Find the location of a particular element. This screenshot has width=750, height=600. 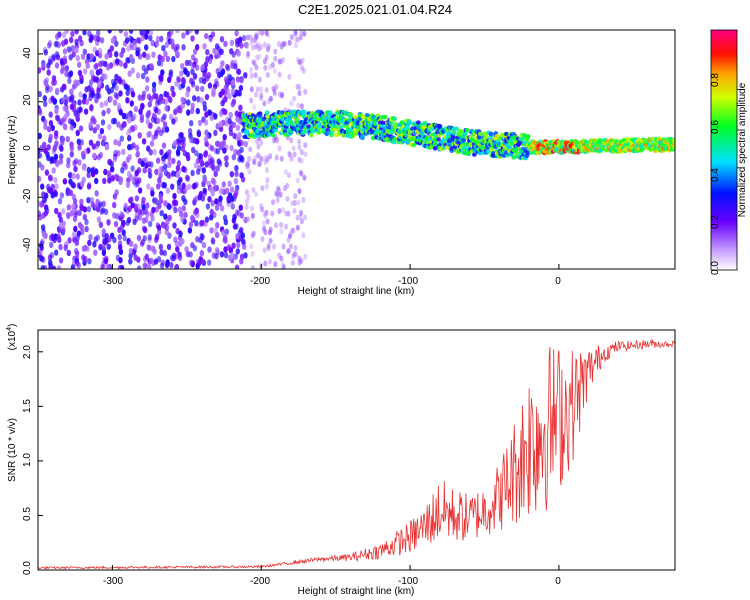

heatmap-x-ticks: -300 -200 -100 0 is located at coordinates (332, 281).